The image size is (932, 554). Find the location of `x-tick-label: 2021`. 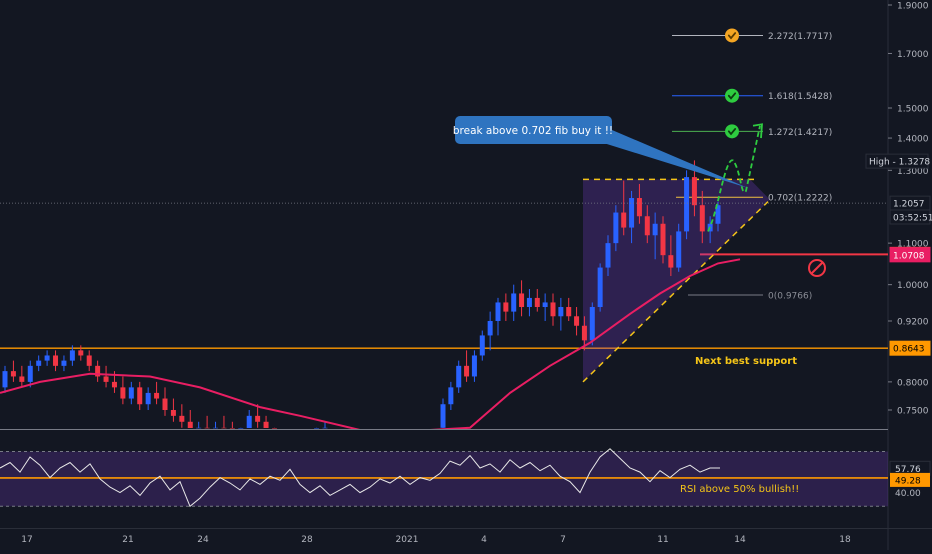

x-tick-label: 2021 is located at coordinates (407, 540).